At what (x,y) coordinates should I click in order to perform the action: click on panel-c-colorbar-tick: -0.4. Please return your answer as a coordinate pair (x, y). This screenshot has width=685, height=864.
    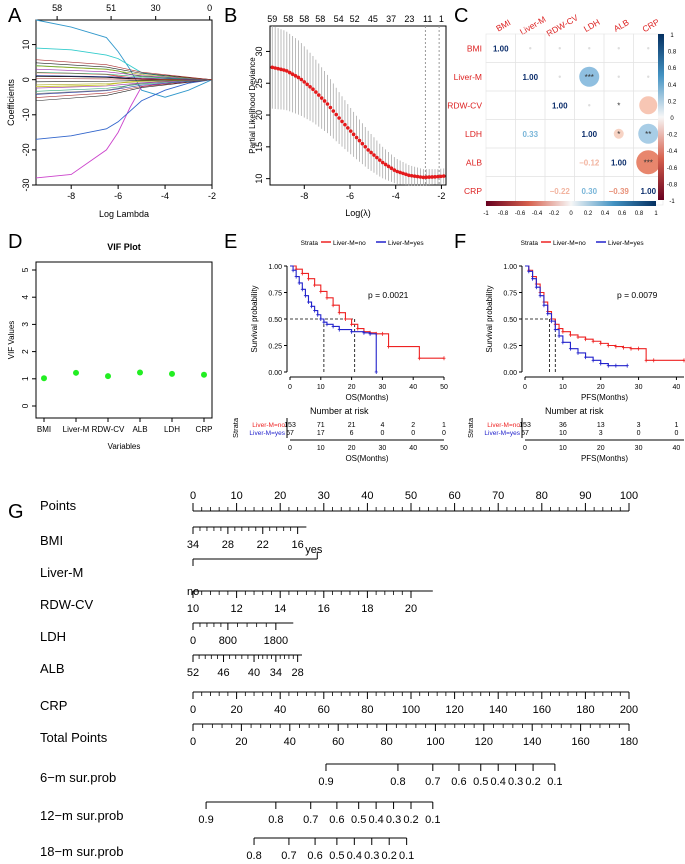
    Looking at the image, I should click on (537, 214).